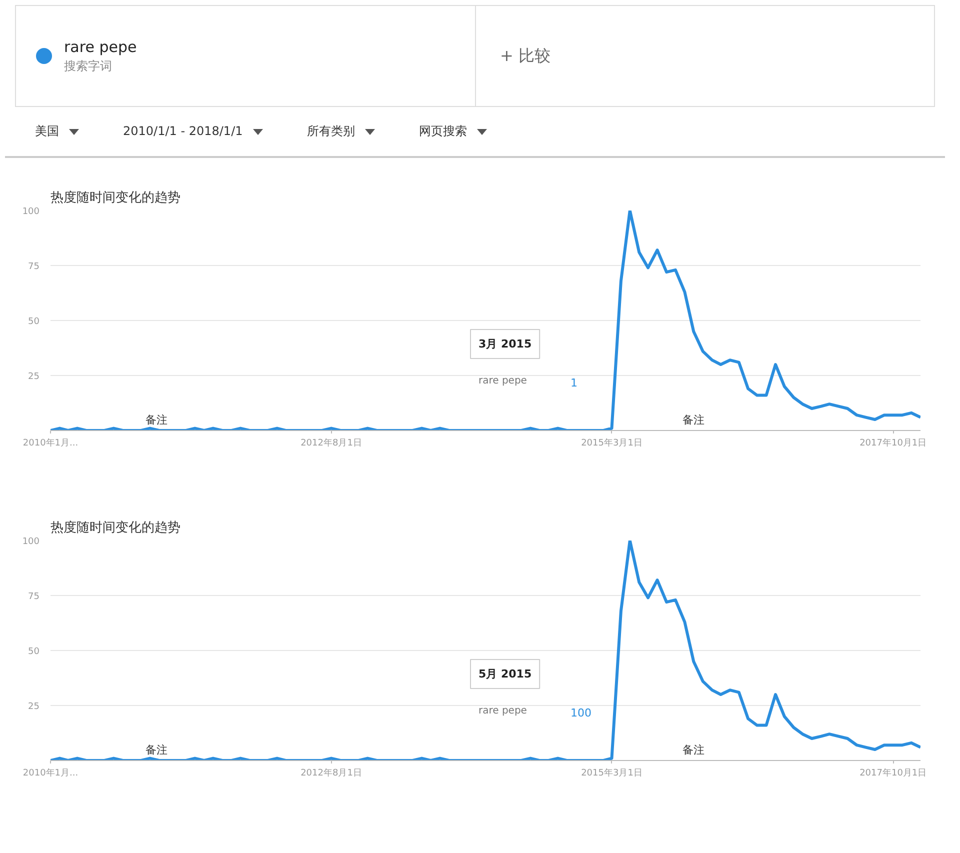  Describe the element at coordinates (581, 713) in the screenshot. I see `annotation: 100` at that location.